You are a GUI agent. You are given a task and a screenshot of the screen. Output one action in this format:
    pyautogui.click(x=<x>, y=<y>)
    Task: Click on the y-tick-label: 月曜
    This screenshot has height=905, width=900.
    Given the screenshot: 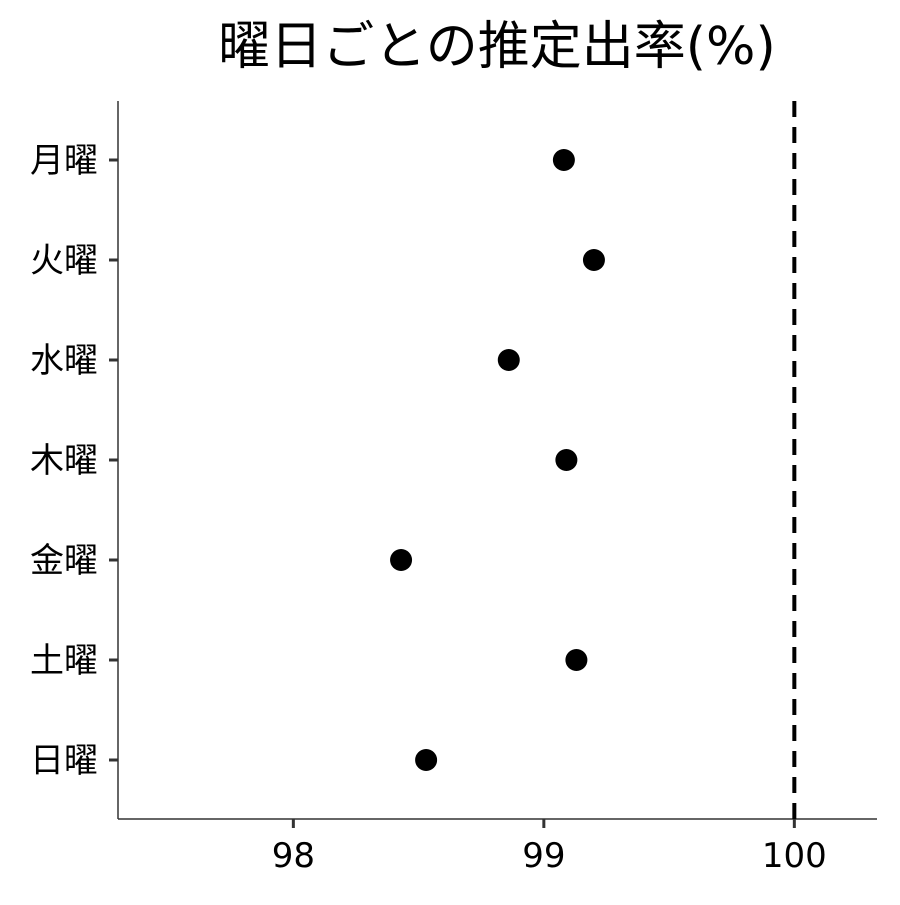 What is the action you would take?
    pyautogui.click(x=64, y=161)
    